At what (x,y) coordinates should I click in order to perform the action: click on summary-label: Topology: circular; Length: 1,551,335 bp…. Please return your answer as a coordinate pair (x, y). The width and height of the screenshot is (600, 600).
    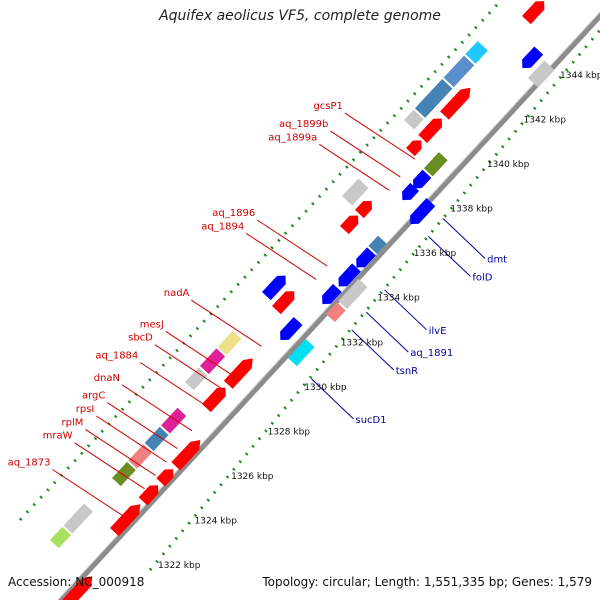
    Looking at the image, I should click on (427, 582).